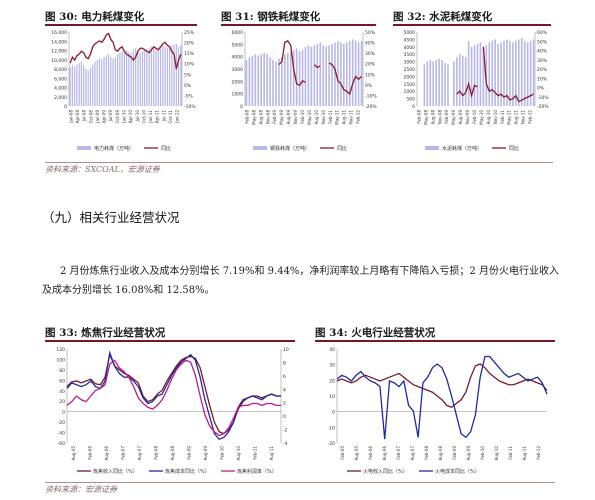 This screenshot has width=595, height=500. Describe the element at coordinates (60, 360) in the screenshot. I see `left-tick-label: 100` at that location.